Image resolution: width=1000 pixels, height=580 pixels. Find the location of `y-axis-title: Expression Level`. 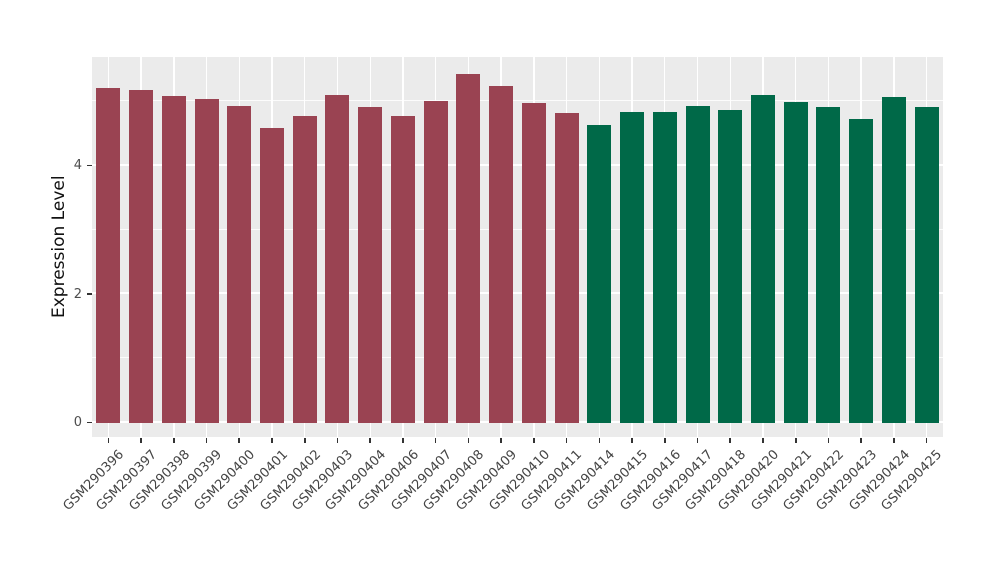

y-axis-title: Expression Level is located at coordinates (59, 247).